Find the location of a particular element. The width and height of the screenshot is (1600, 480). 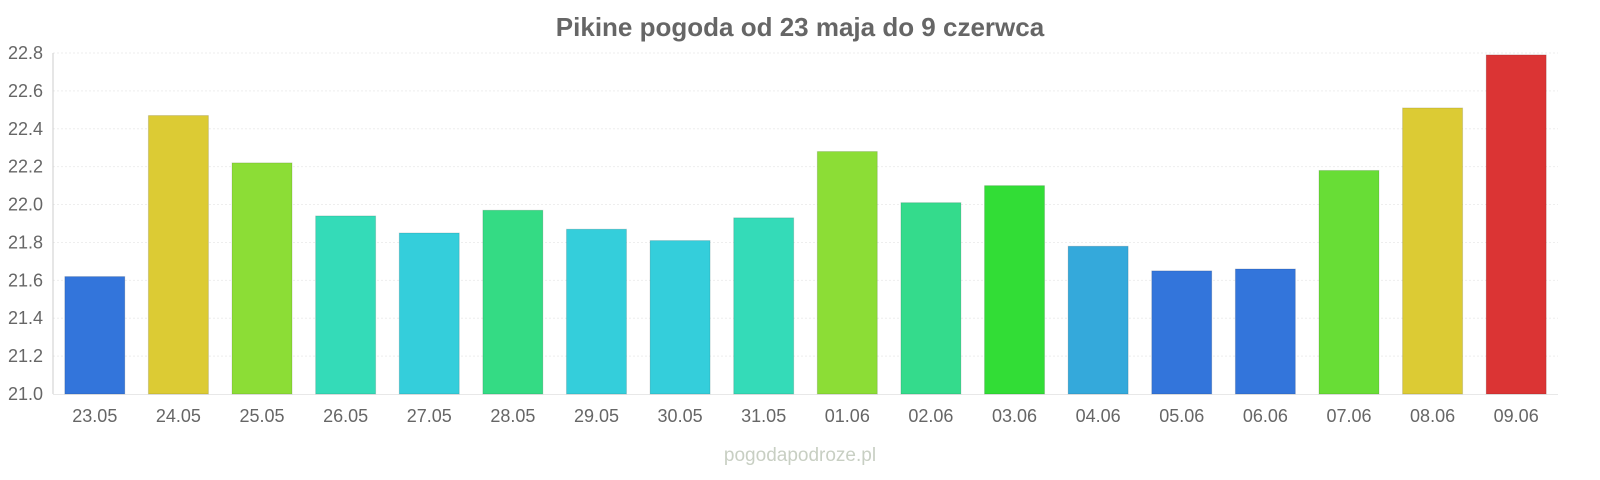

bar-27.05 is located at coordinates (429, 313).